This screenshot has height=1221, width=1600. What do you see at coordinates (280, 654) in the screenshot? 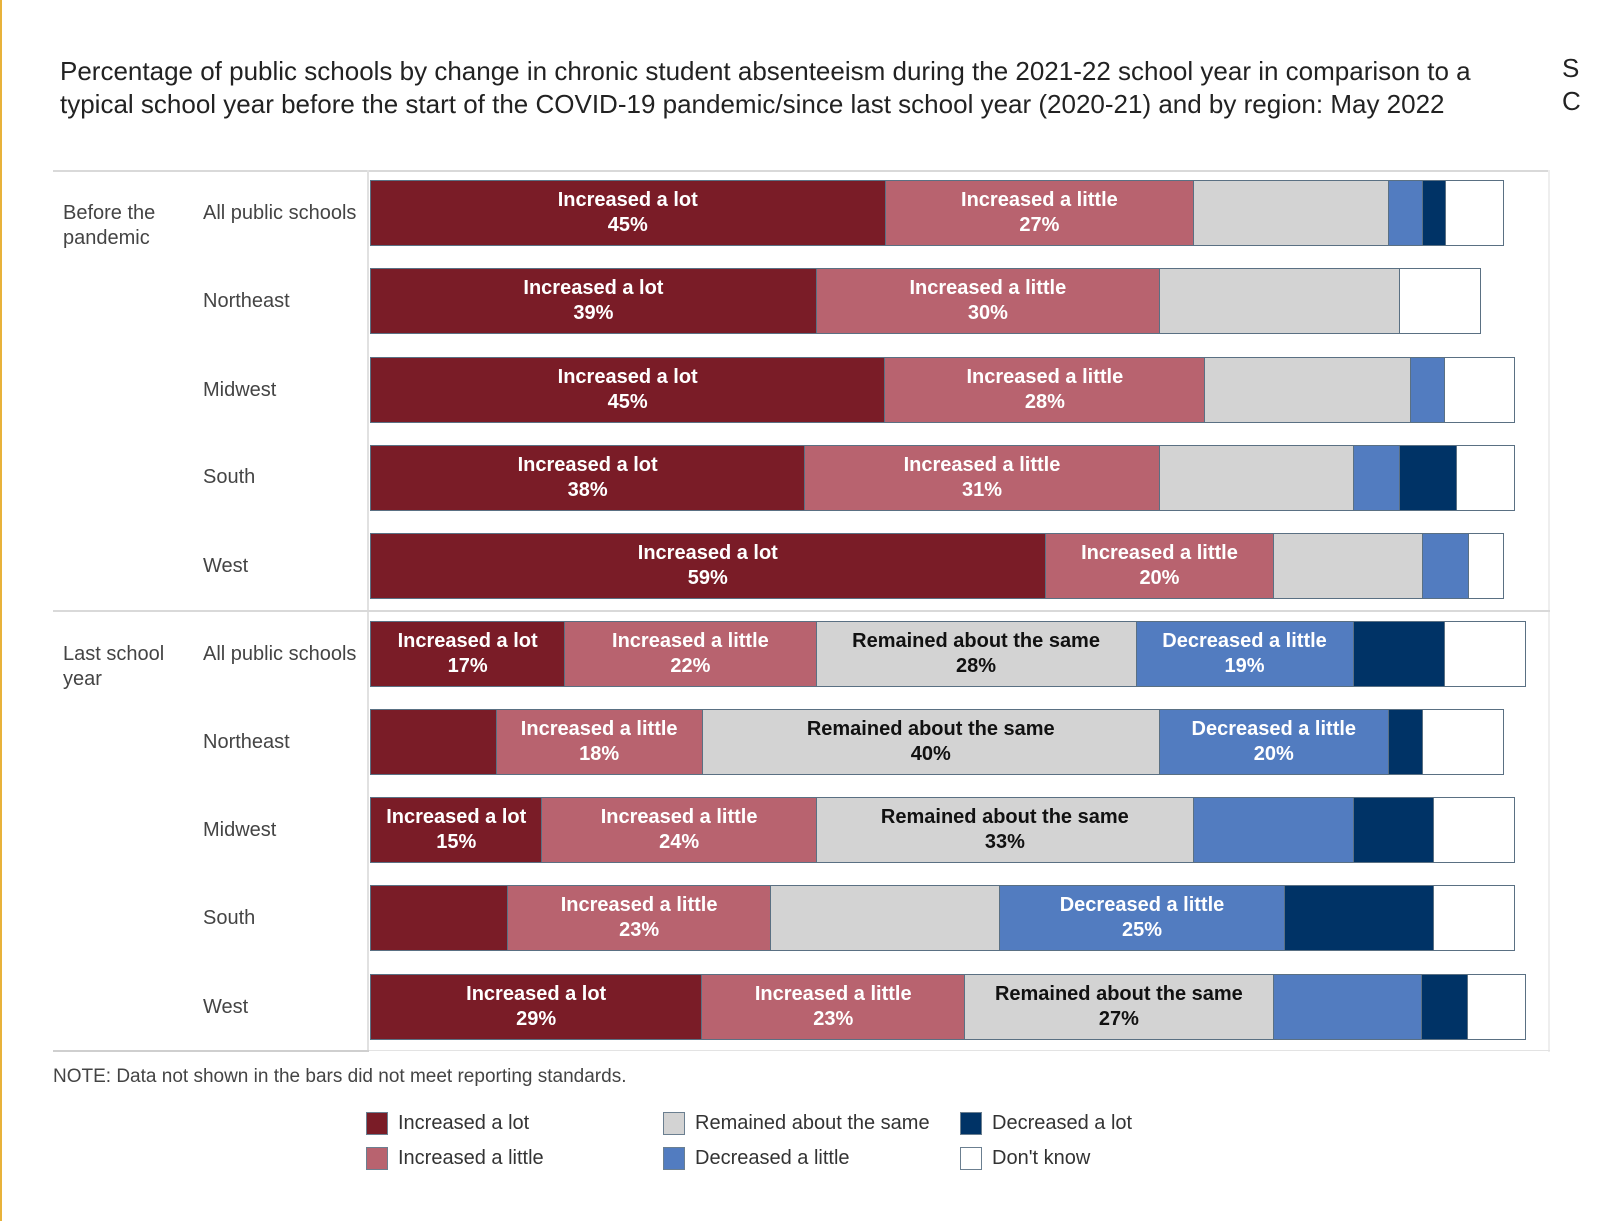
I see `row-label: All public schools` at bounding box center [280, 654].